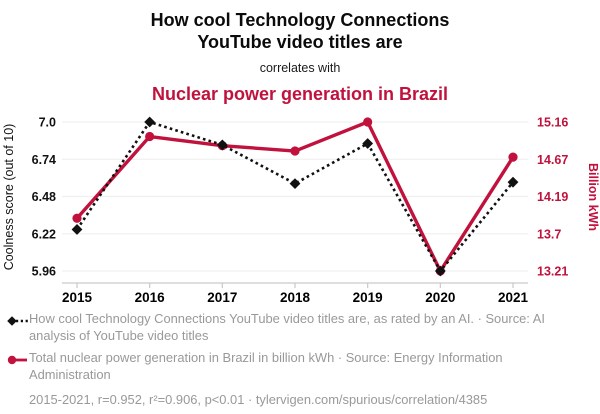 This screenshot has width=600, height=414. What do you see at coordinates (77, 297) in the screenshot?
I see `svg-text: 2015` at bounding box center [77, 297].